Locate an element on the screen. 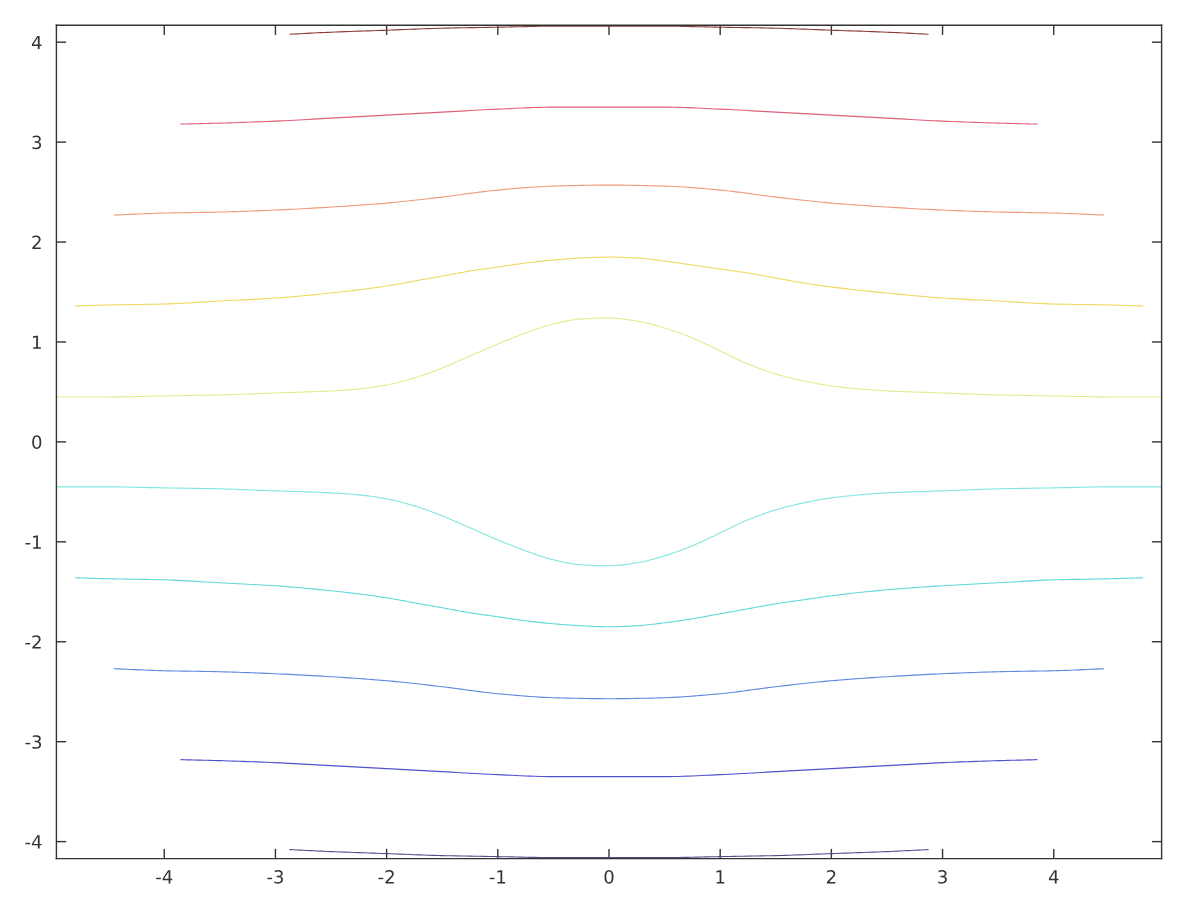  x-tick-label: 2 is located at coordinates (831, 877).